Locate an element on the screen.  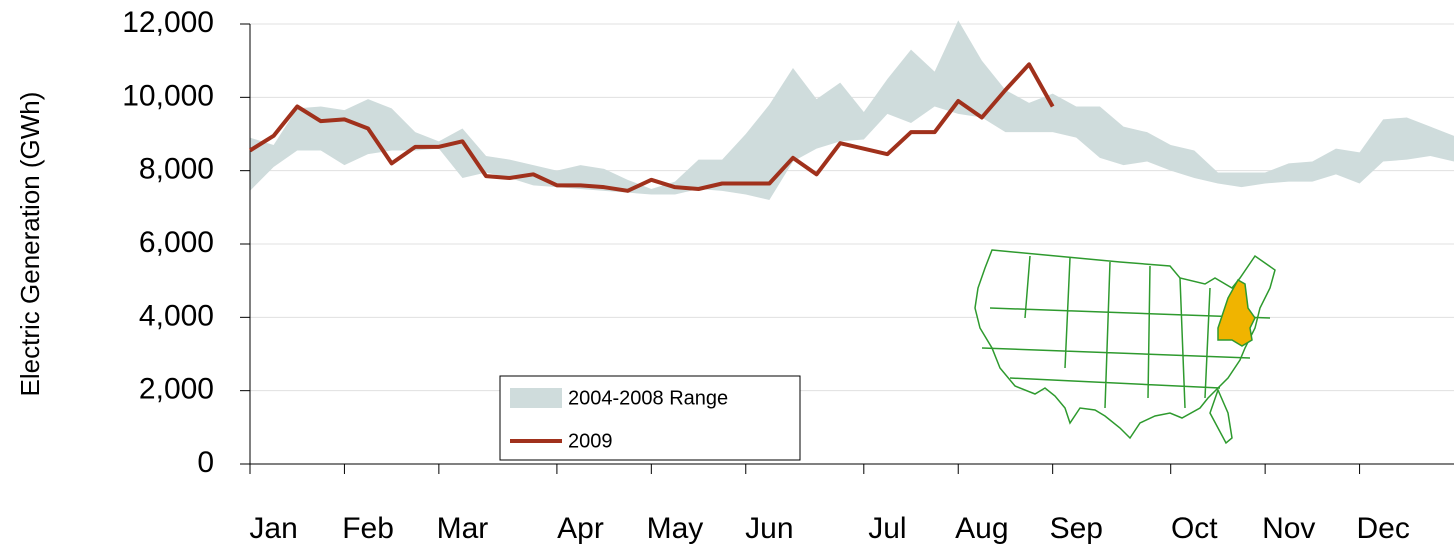
x-tick-label: Sep is located at coordinates (1076, 528).